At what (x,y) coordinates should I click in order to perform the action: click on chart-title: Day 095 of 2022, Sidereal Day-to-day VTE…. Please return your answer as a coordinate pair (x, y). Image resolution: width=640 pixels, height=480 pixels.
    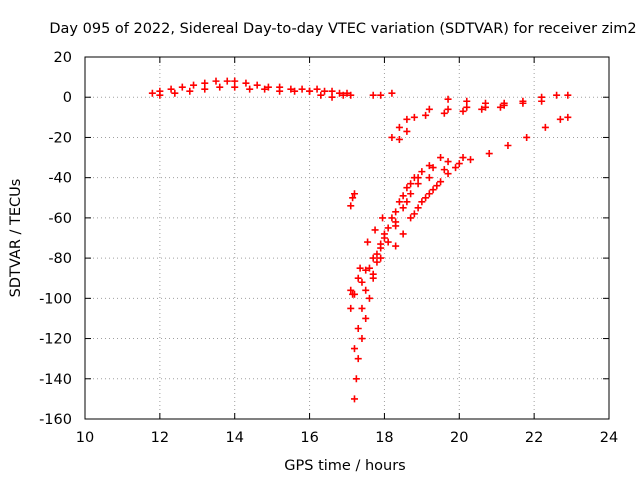
    Looking at the image, I should click on (342, 29).